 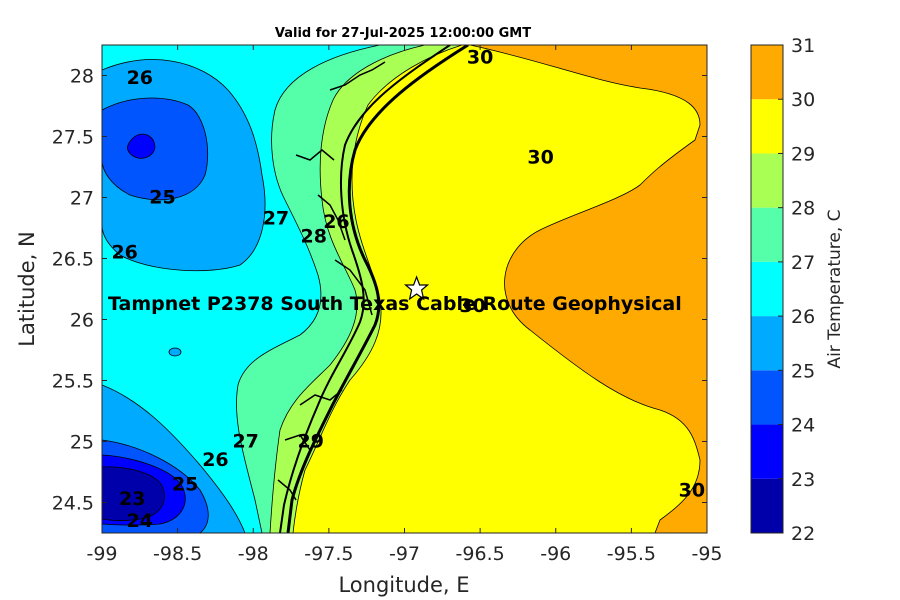 I want to click on contour-label: 24, so click(x=140, y=521).